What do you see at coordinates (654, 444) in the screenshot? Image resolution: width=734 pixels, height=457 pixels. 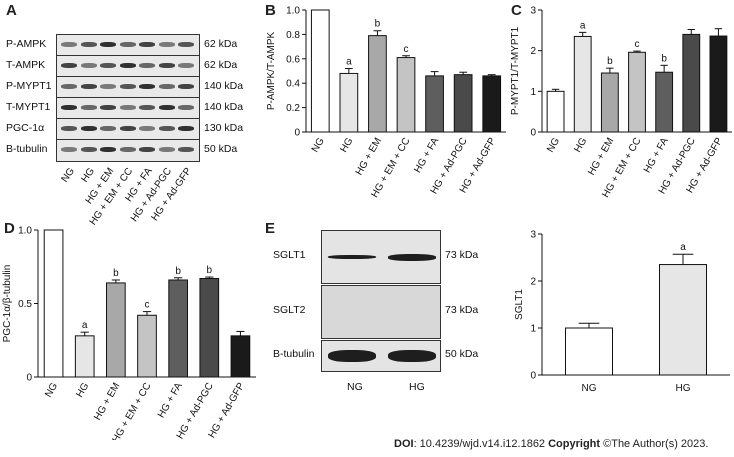 I see `copyright-text: ©The Author(s) 2023.` at bounding box center [654, 444].